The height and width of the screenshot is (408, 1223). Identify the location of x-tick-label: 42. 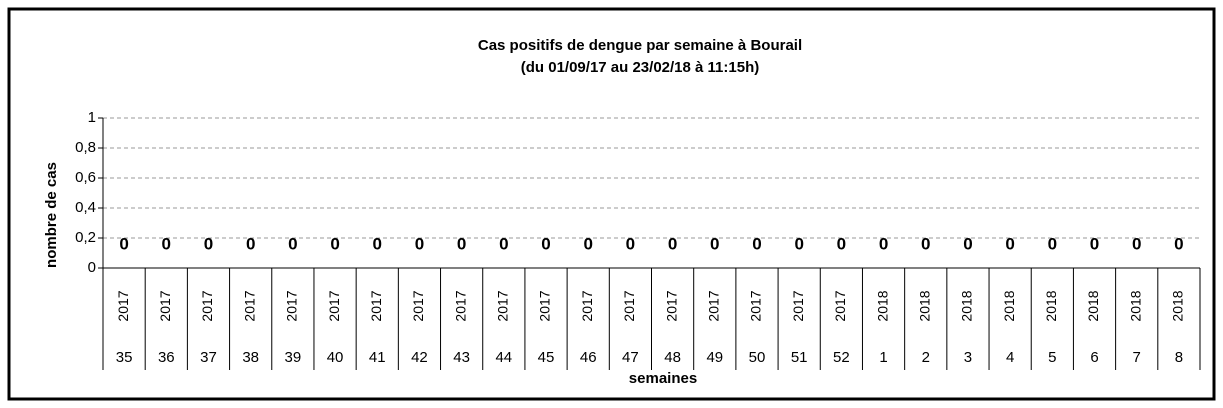
(419, 357).